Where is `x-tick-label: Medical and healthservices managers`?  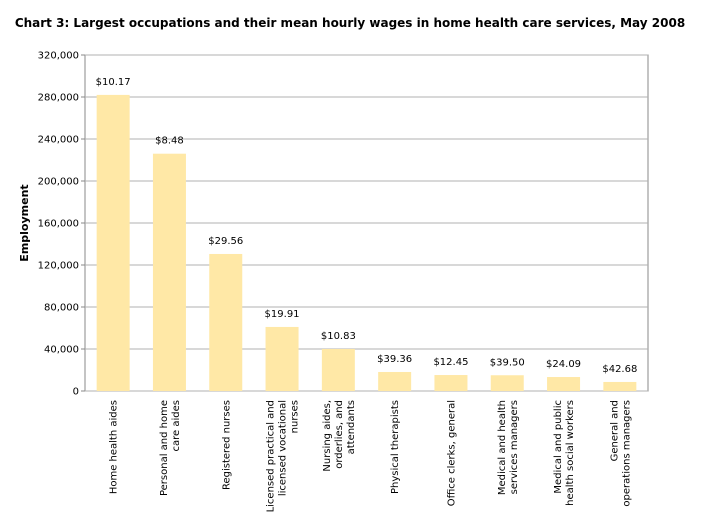 x-tick-label: Medical and healthservices managers is located at coordinates (508, 447).